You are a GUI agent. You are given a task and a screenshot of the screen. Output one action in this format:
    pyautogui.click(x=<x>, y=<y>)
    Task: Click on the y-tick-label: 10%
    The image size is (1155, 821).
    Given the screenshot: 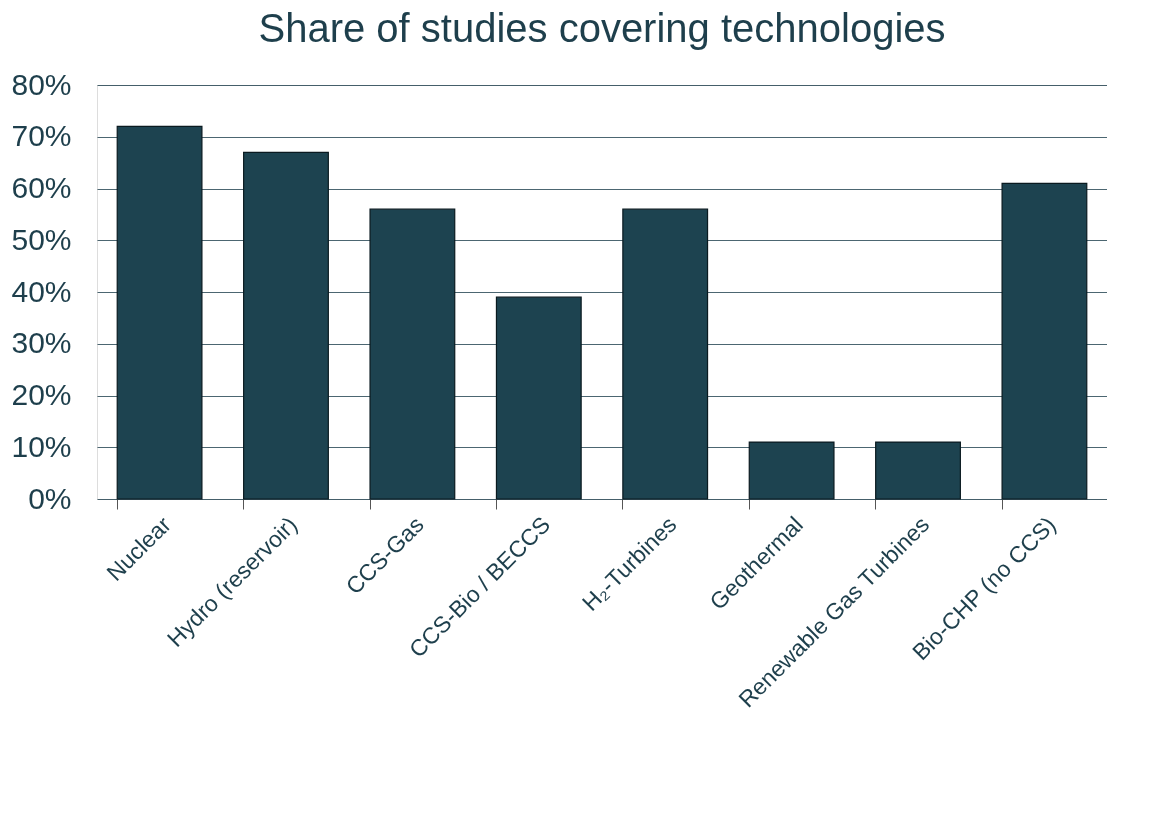 What is the action you would take?
    pyautogui.click(x=41, y=446)
    